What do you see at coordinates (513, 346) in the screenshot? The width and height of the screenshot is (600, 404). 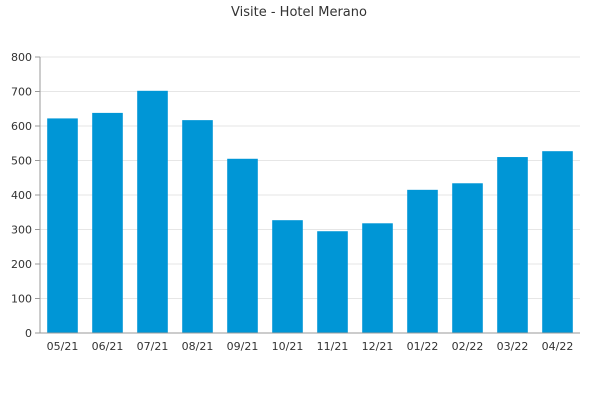 I see `x-tick-label: 03/22` at bounding box center [513, 346].